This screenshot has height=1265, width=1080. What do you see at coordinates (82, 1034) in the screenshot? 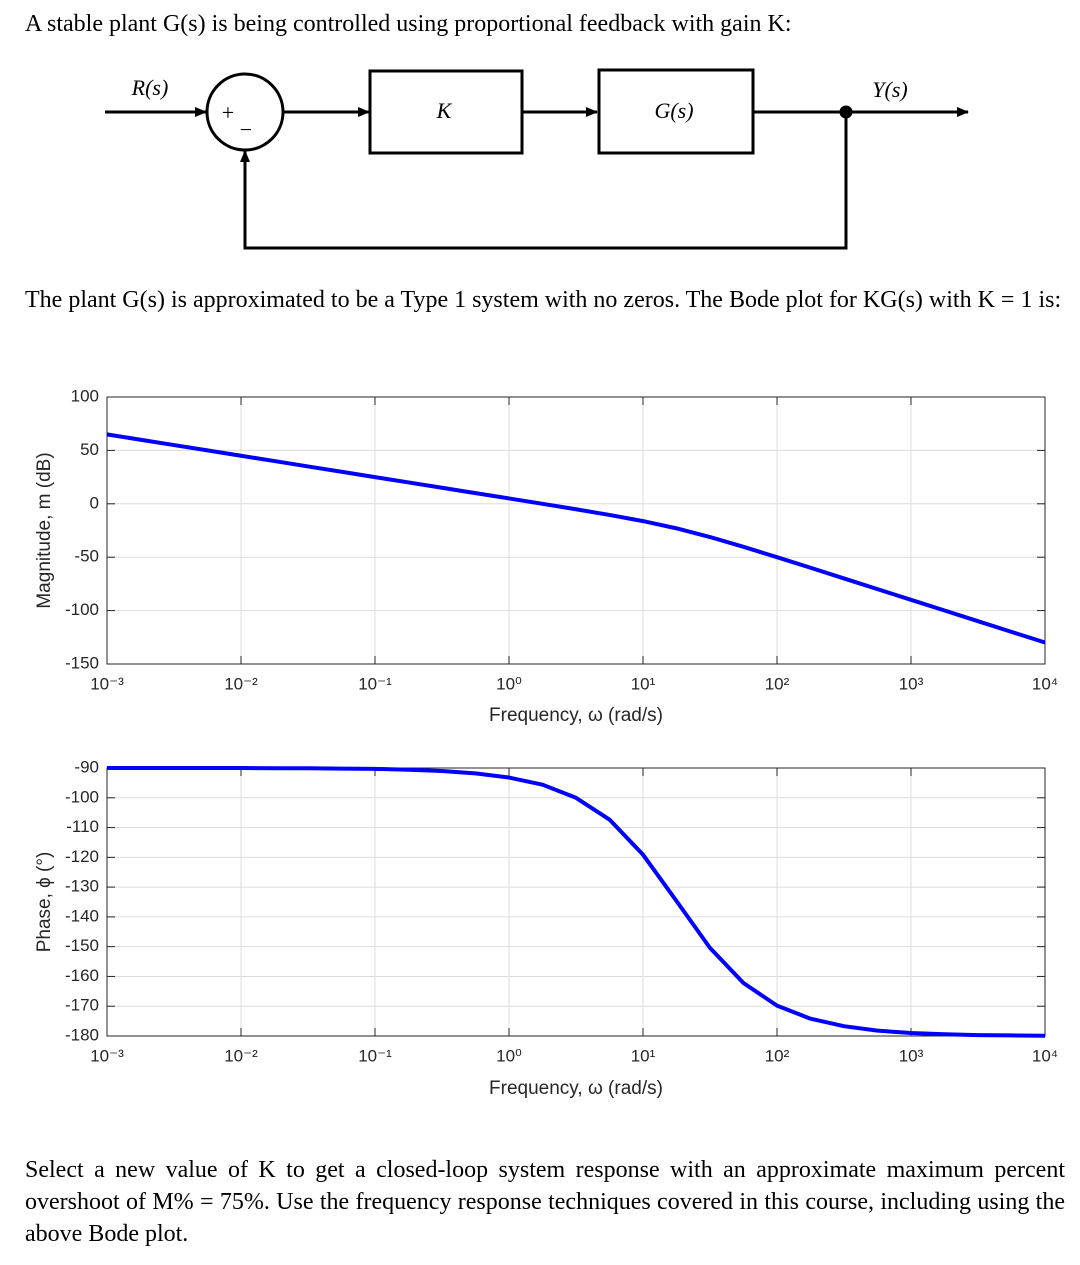
I see `y-tick-label: -180` at bounding box center [82, 1034].